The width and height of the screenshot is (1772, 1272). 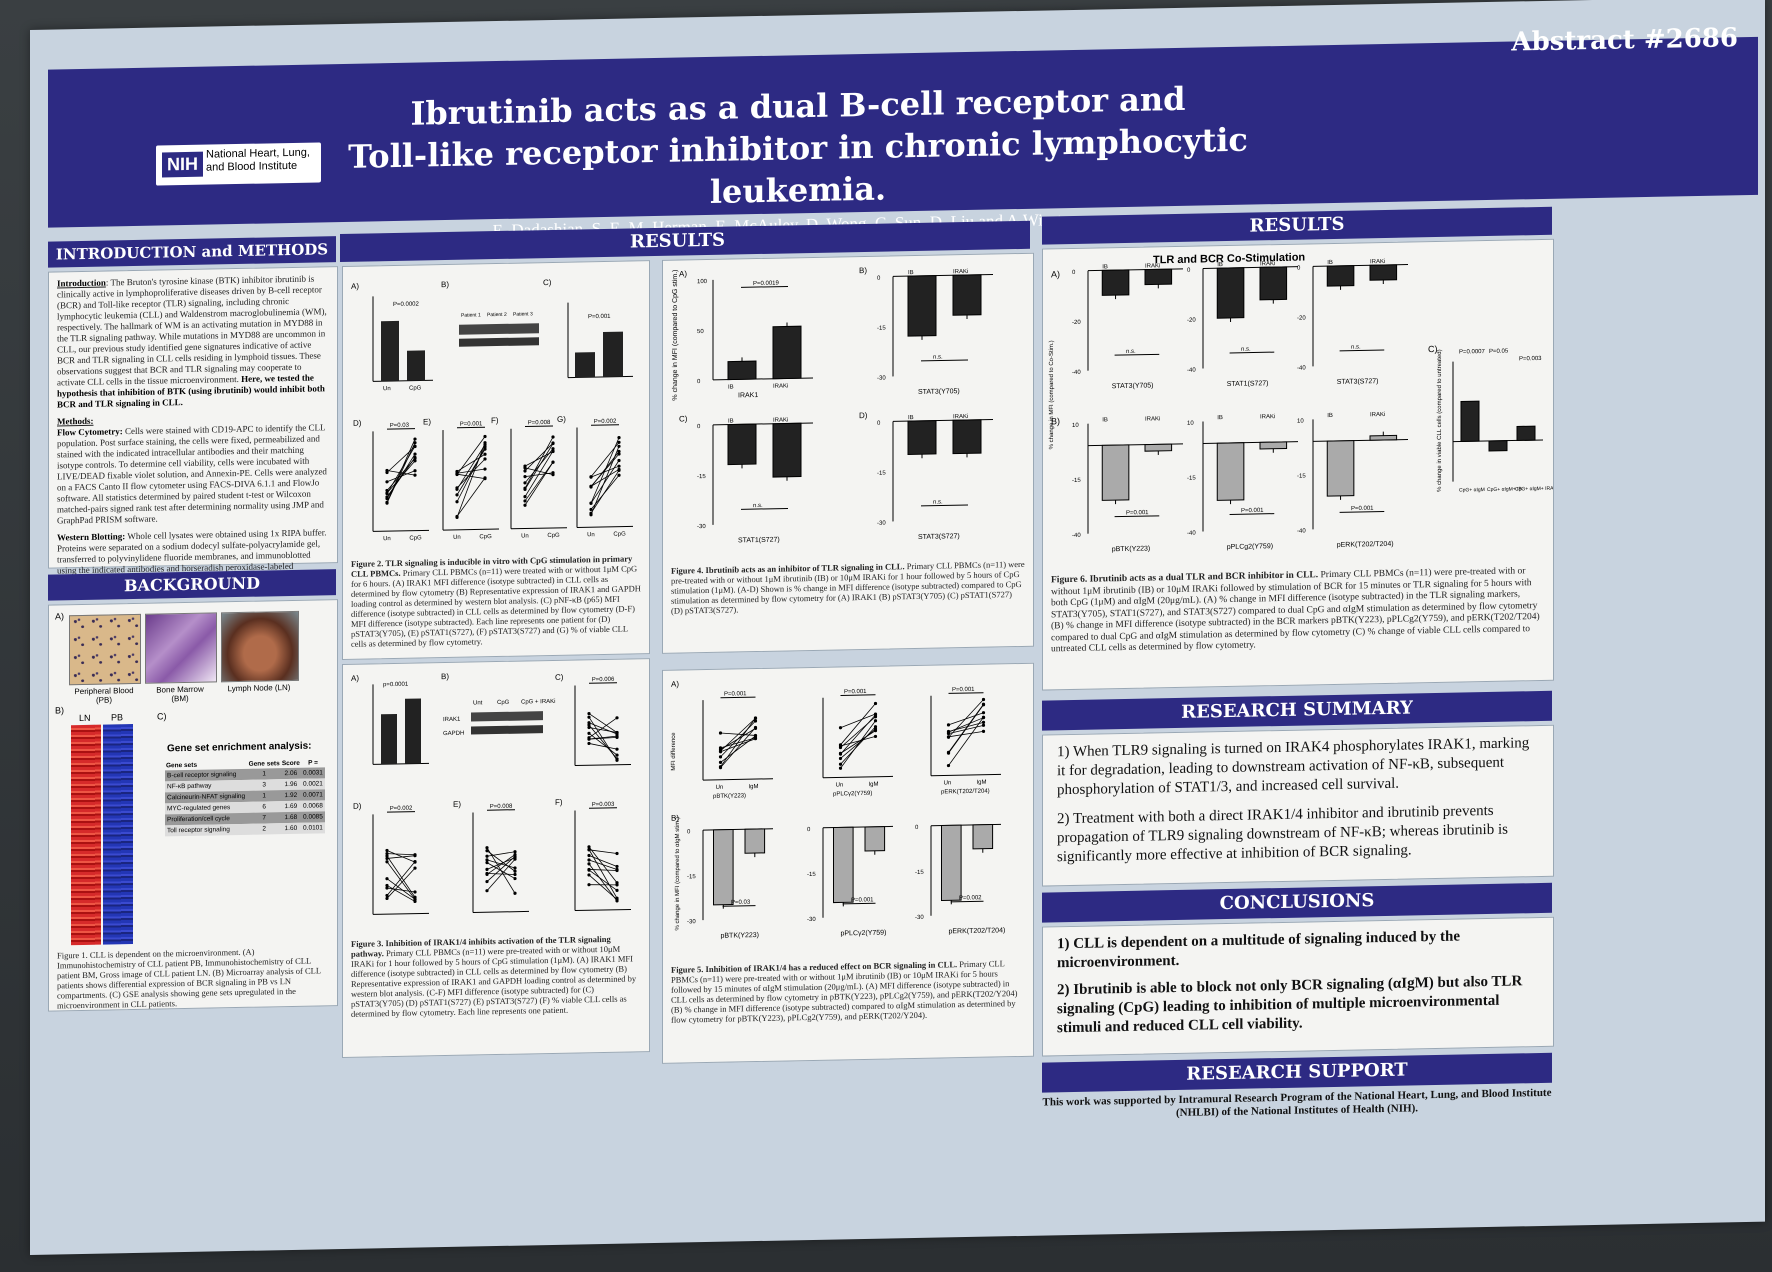 What do you see at coordinates (180, 694) in the screenshot?
I see `img-label-bm: Bone Marrow (BM)` at bounding box center [180, 694].